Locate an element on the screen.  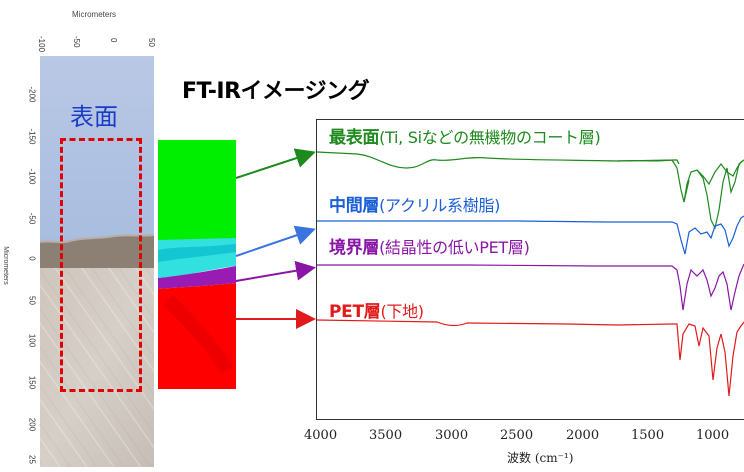
x-tick: 1500 is located at coordinates (648, 435).